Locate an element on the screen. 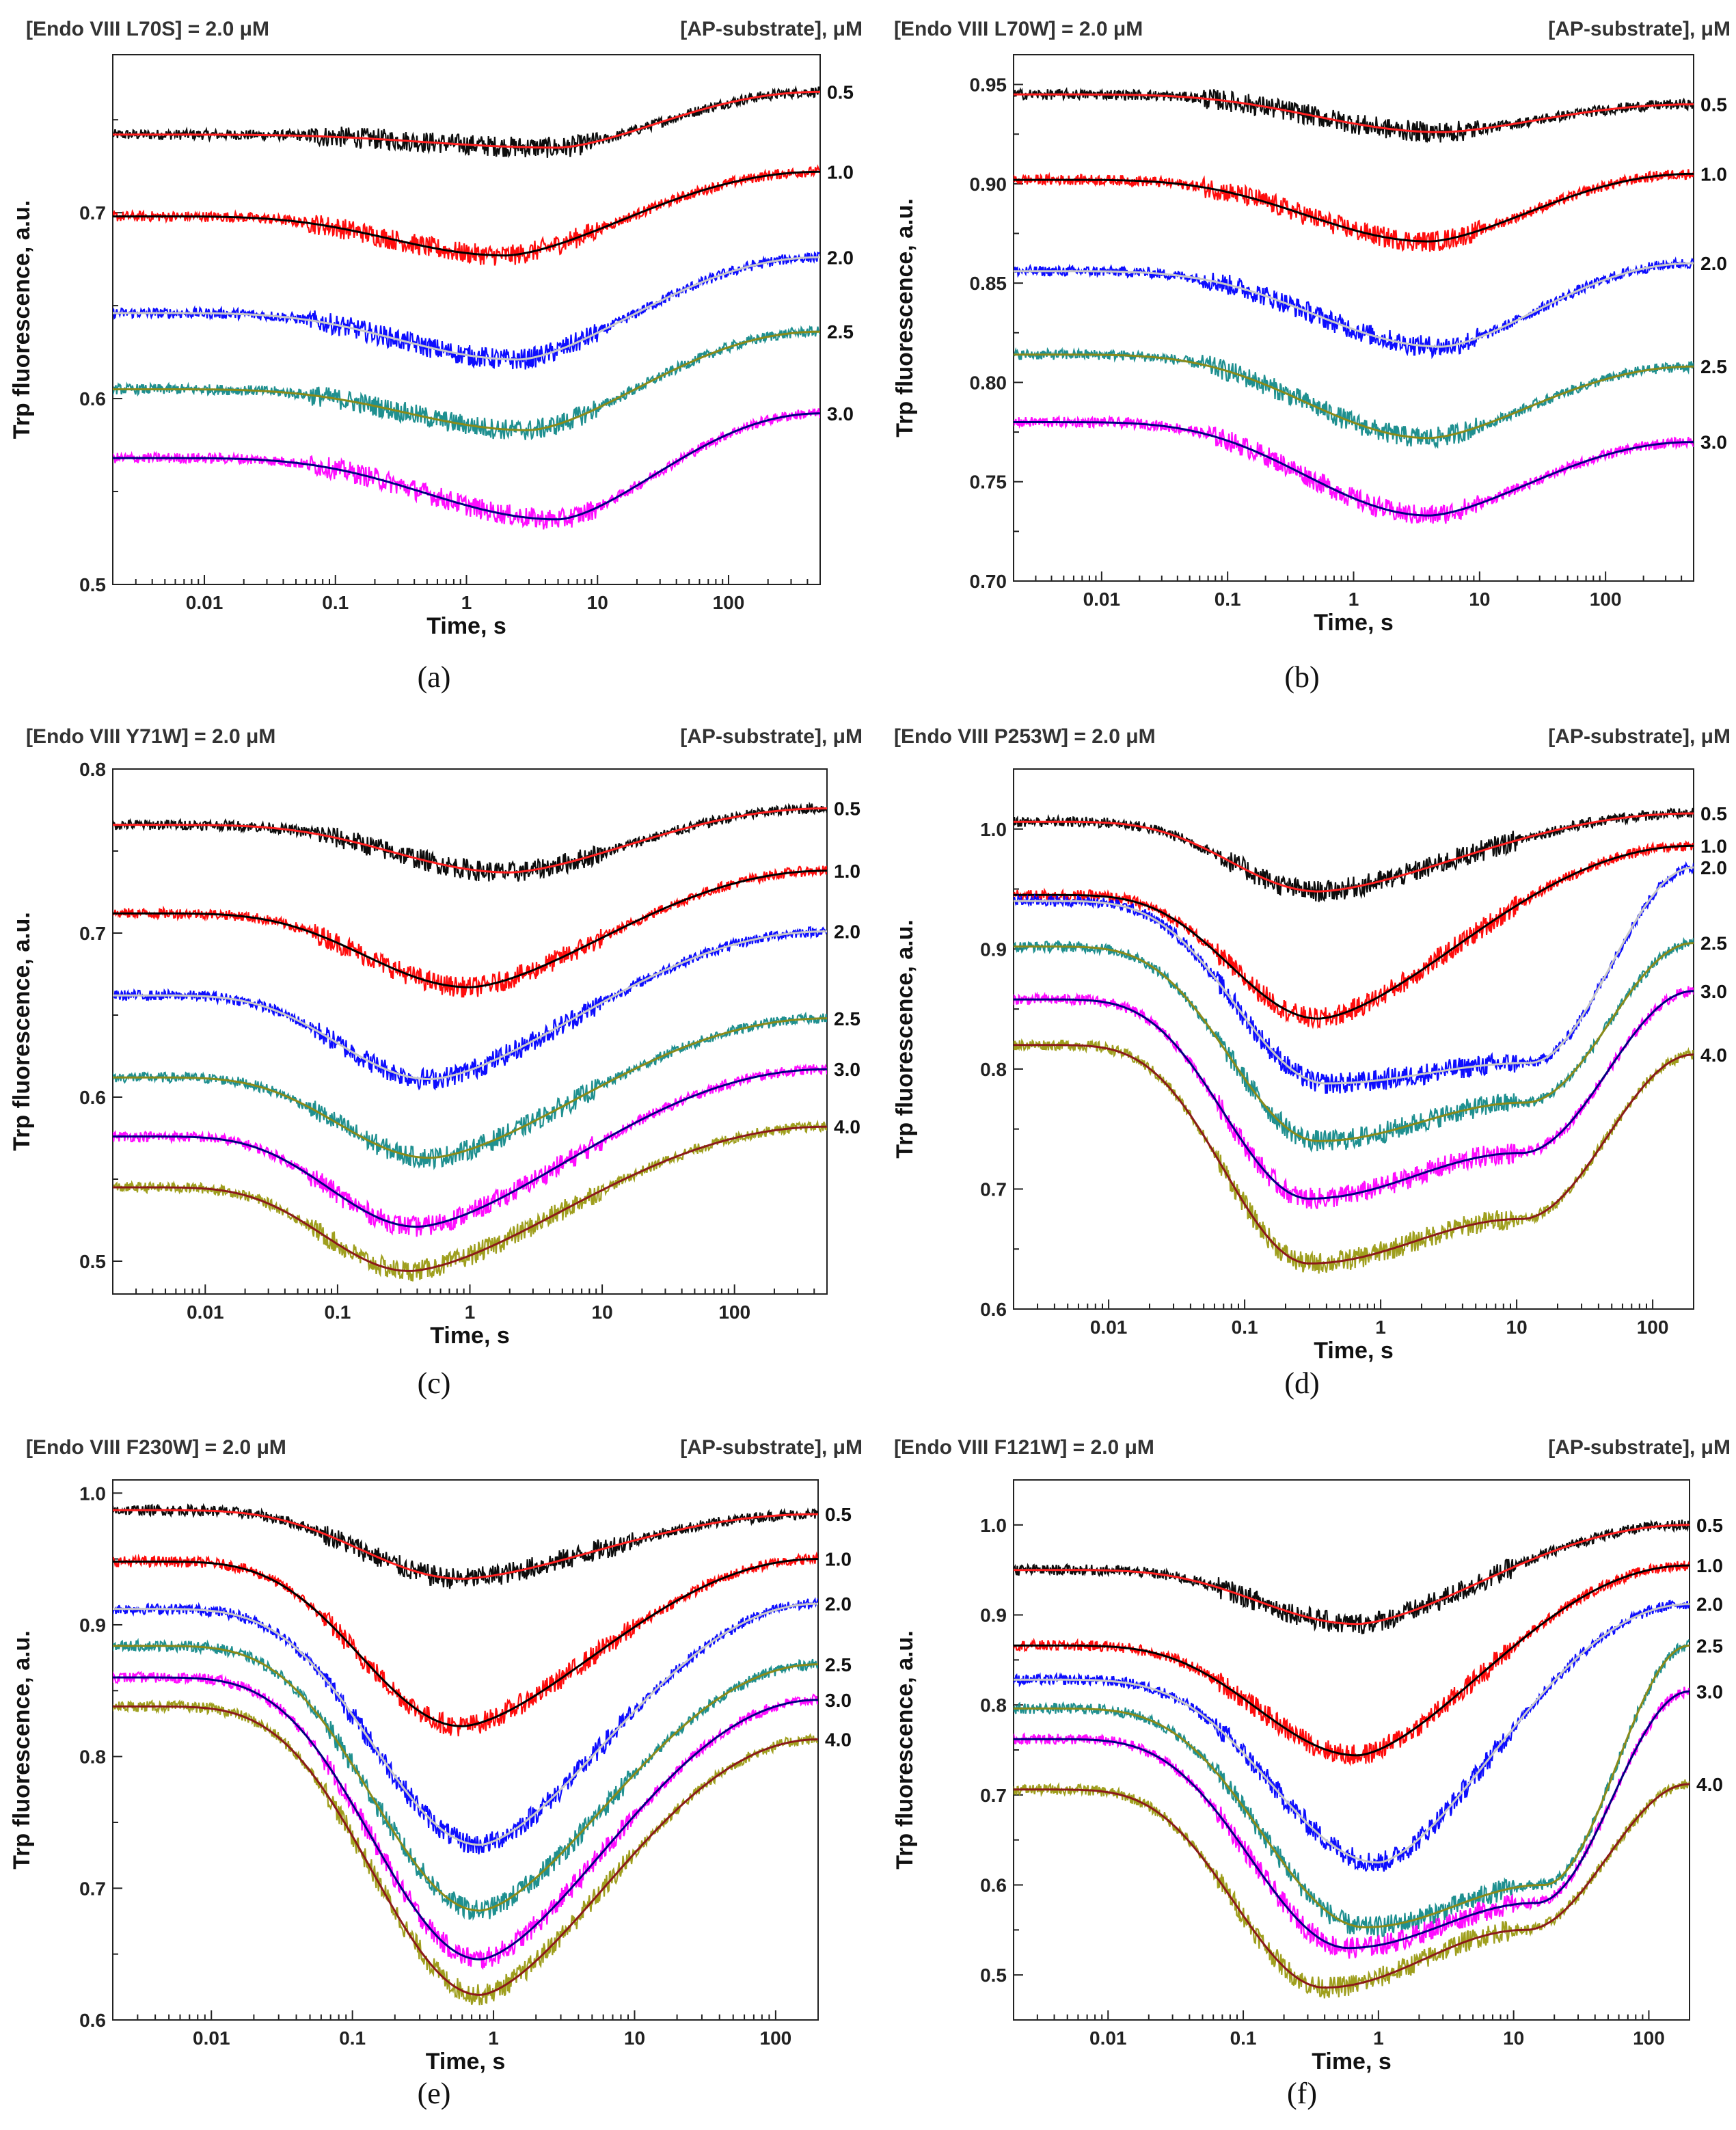 Image resolution: width=1736 pixels, height=2130 pixels. series-group is located at coordinates (1354, 1040).